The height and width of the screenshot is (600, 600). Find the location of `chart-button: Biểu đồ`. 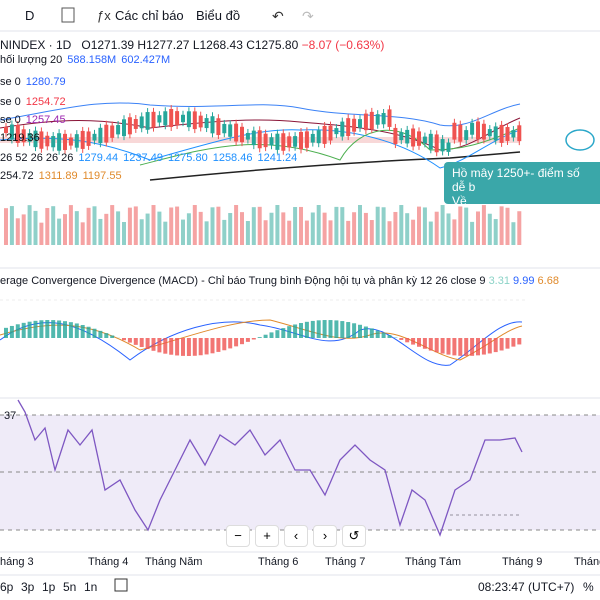

chart-button: Biểu đồ is located at coordinates (218, 15).